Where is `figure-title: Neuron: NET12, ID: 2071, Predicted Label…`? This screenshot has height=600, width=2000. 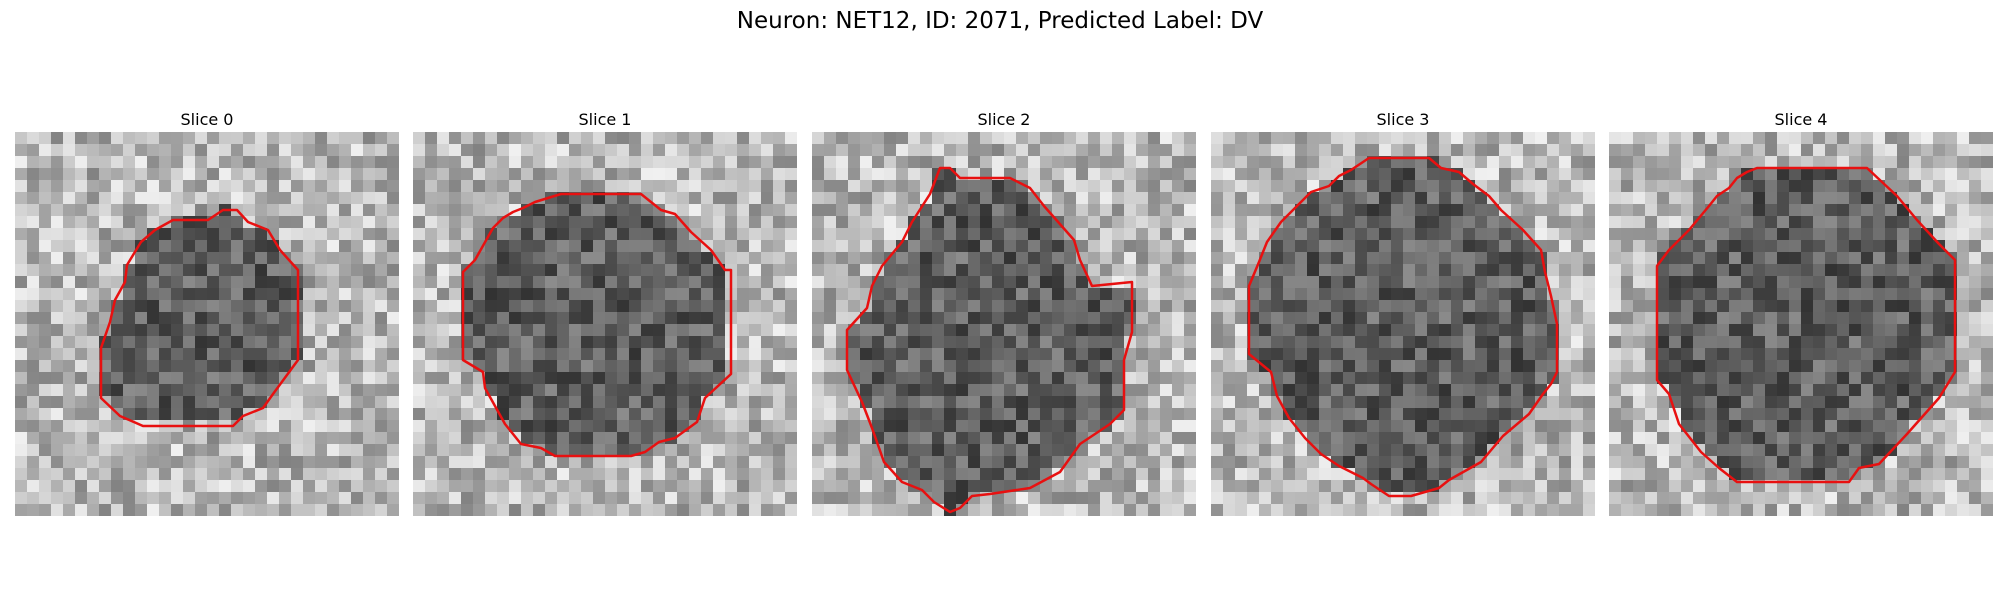 figure-title: Neuron: NET12, ID: 2071, Predicted Label… is located at coordinates (1000, 21).